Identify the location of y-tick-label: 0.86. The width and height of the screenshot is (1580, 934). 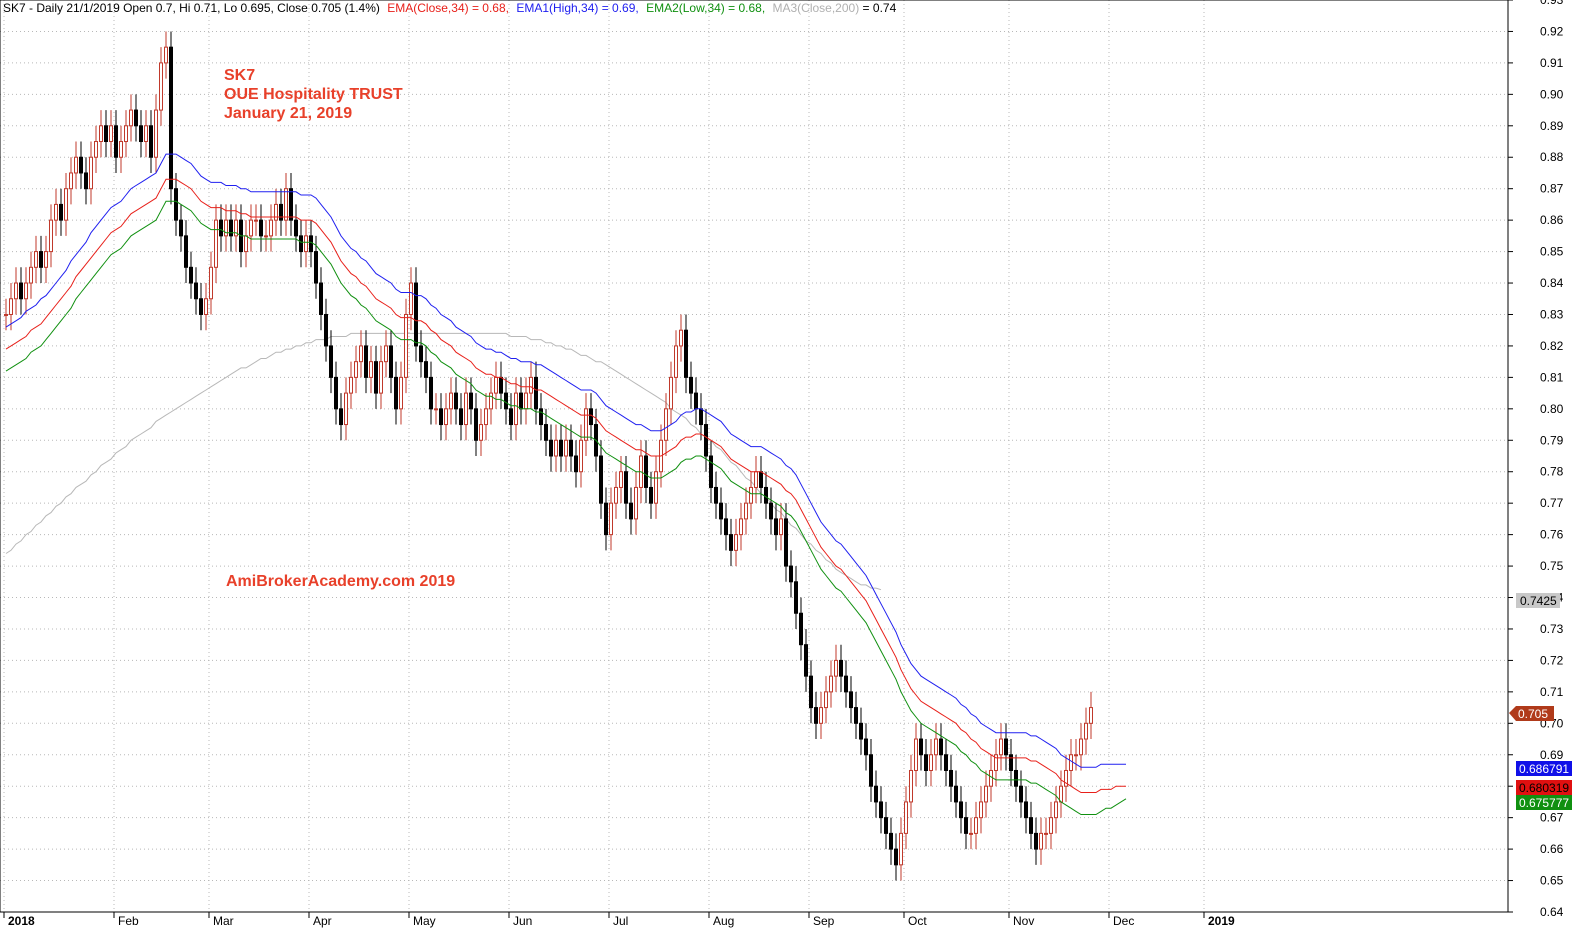
(1552, 220).